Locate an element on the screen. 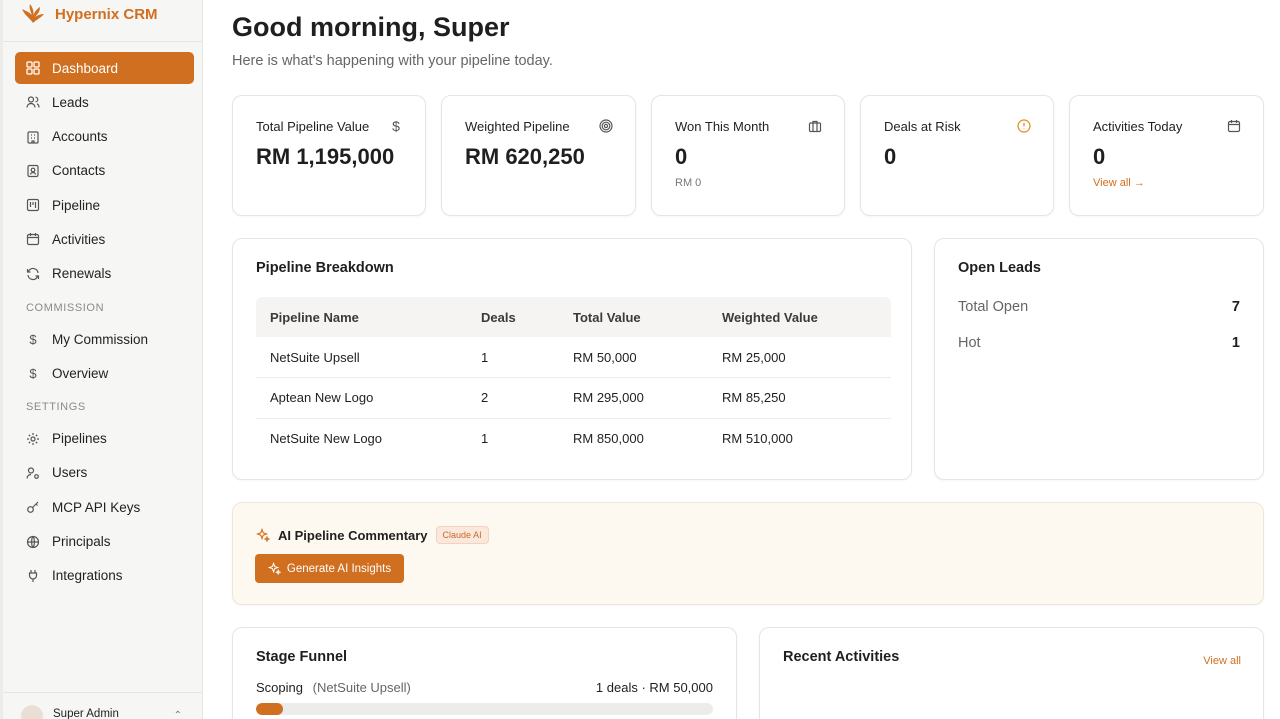 This screenshot has width=1280, height=719. sidebar-item-my-commission: $ My Commission is located at coordinates (104, 339).